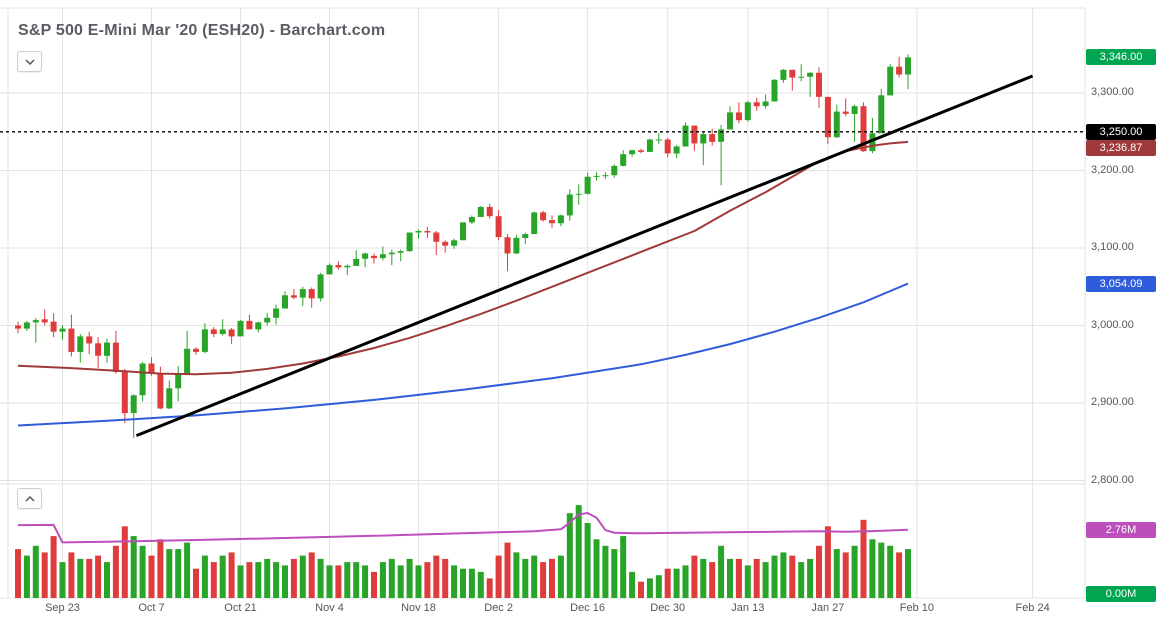 The height and width of the screenshot is (618, 1157). I want to click on ma-fast-value-badge: 3,236.87, so click(1121, 148).